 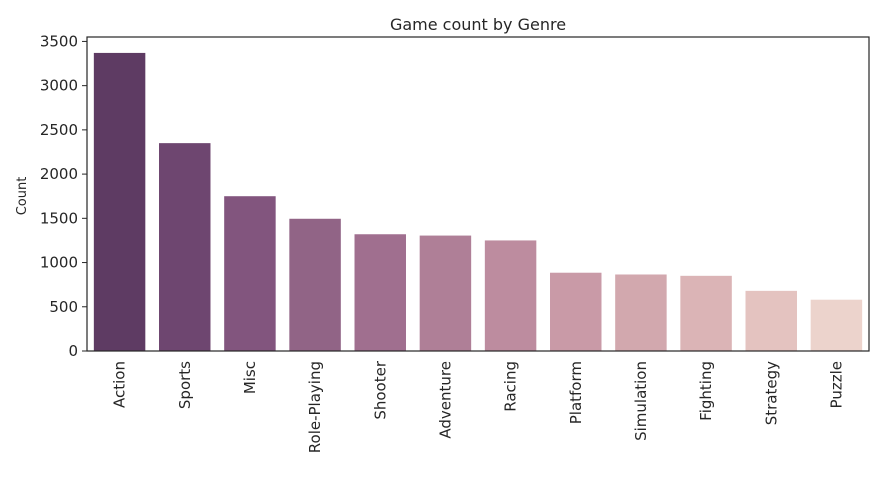 I want to click on y-axis-label: Count, so click(x=22, y=196).